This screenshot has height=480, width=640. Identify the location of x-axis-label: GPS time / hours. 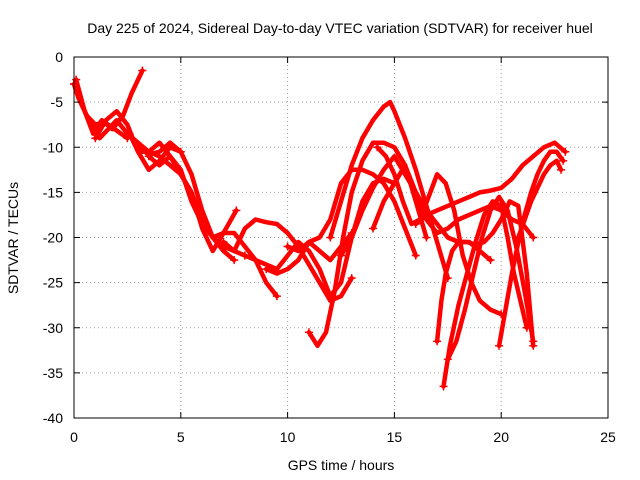
(341, 465).